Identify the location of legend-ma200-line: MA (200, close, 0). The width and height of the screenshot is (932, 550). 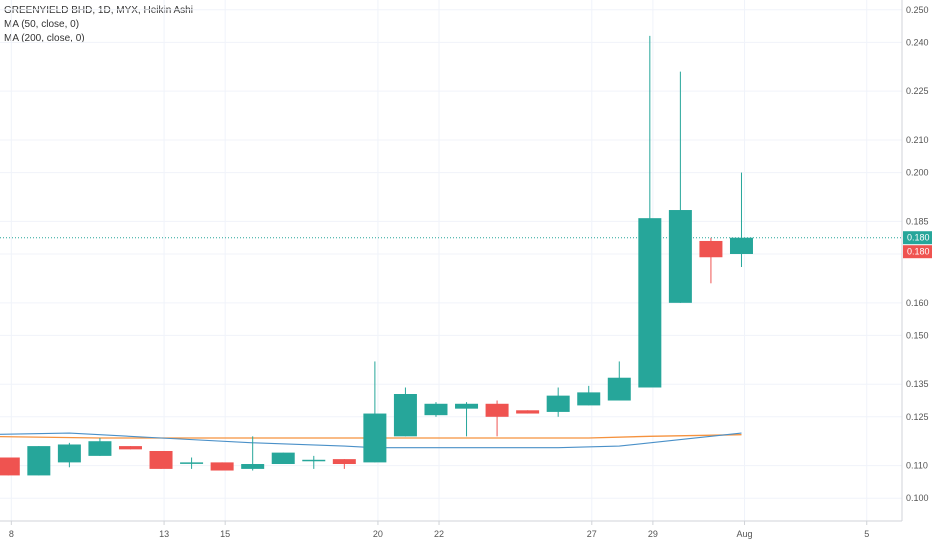
(44, 38).